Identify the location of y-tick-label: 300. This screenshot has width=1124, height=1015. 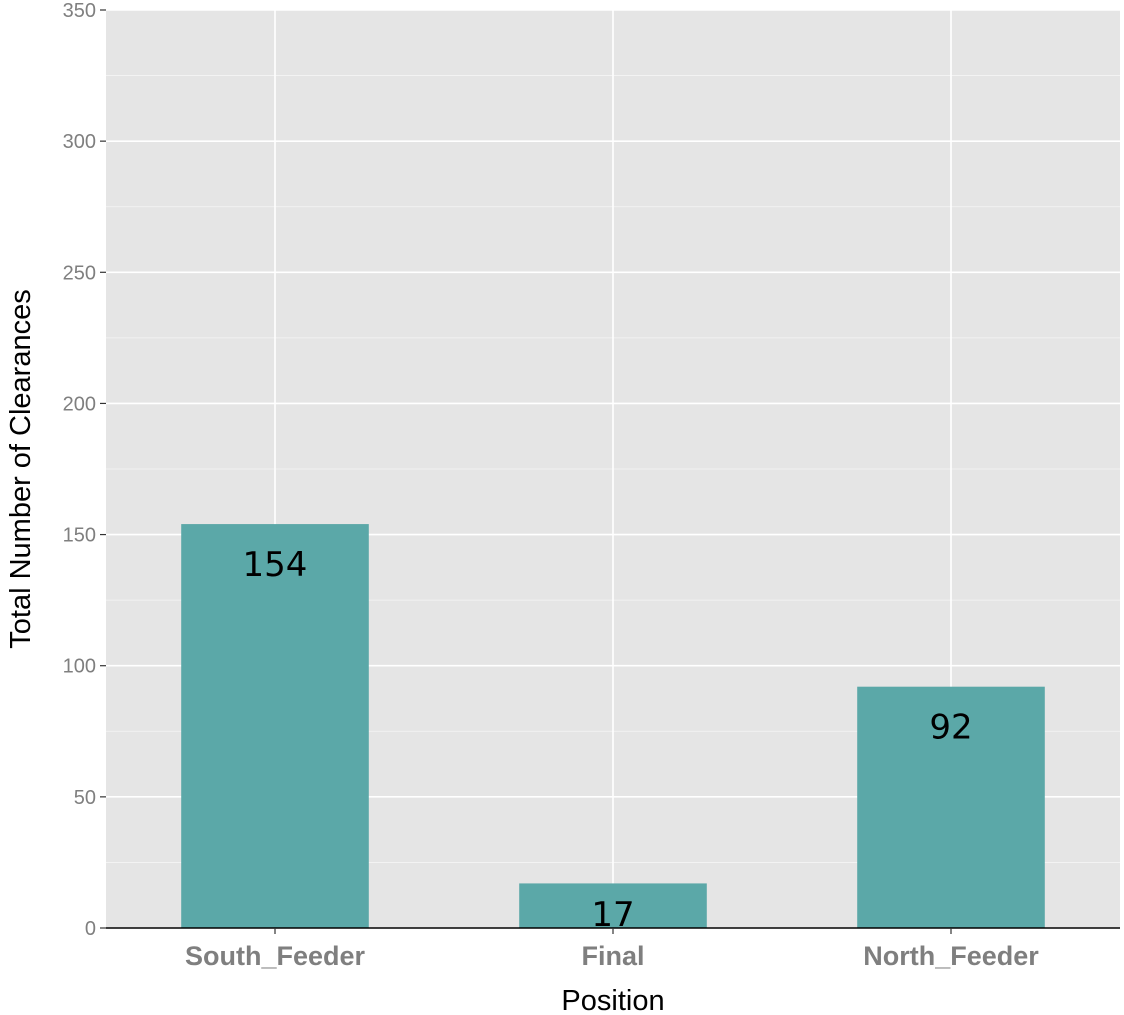
(79, 142).